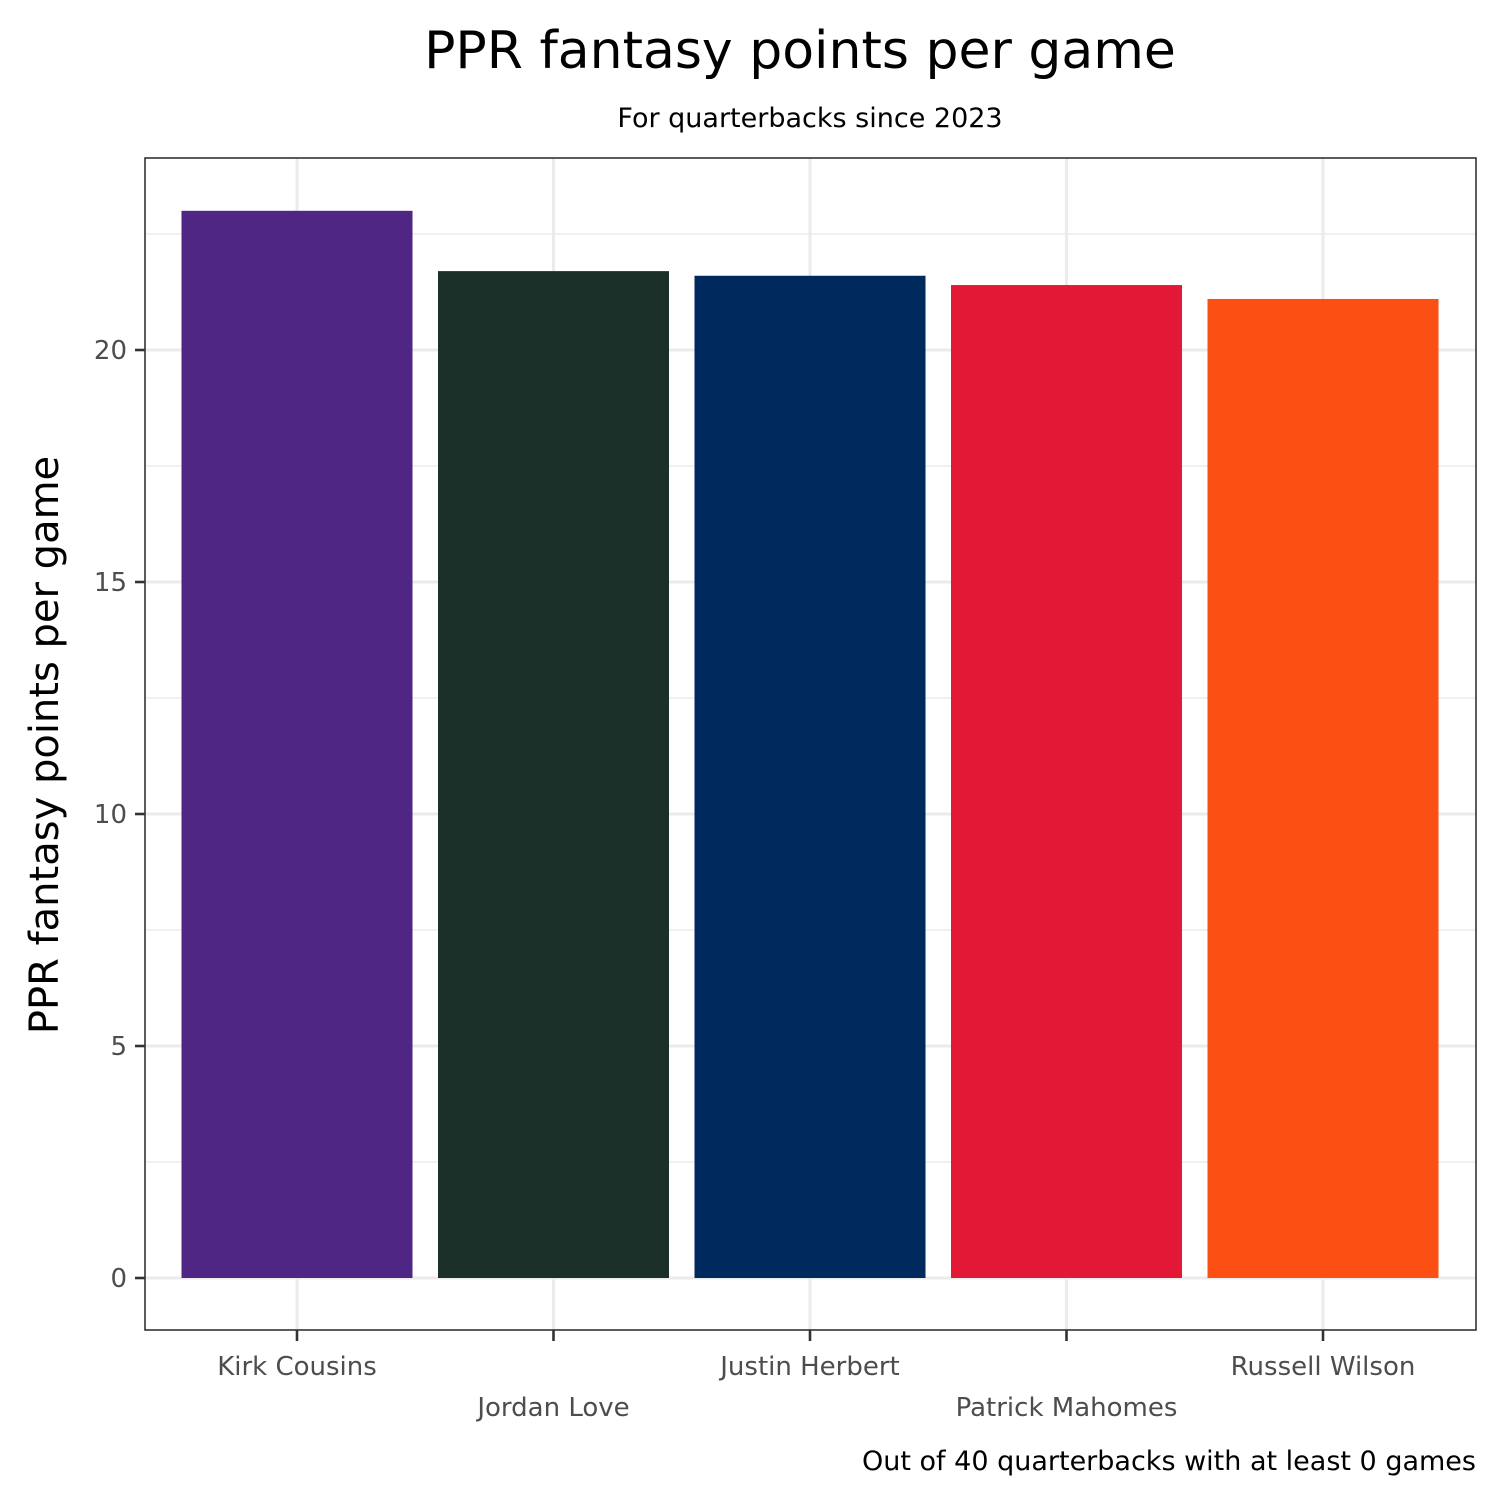 This screenshot has height=1500, width=1500. I want to click on x-tick-label: Russell Wilson, so click(1323, 1367).